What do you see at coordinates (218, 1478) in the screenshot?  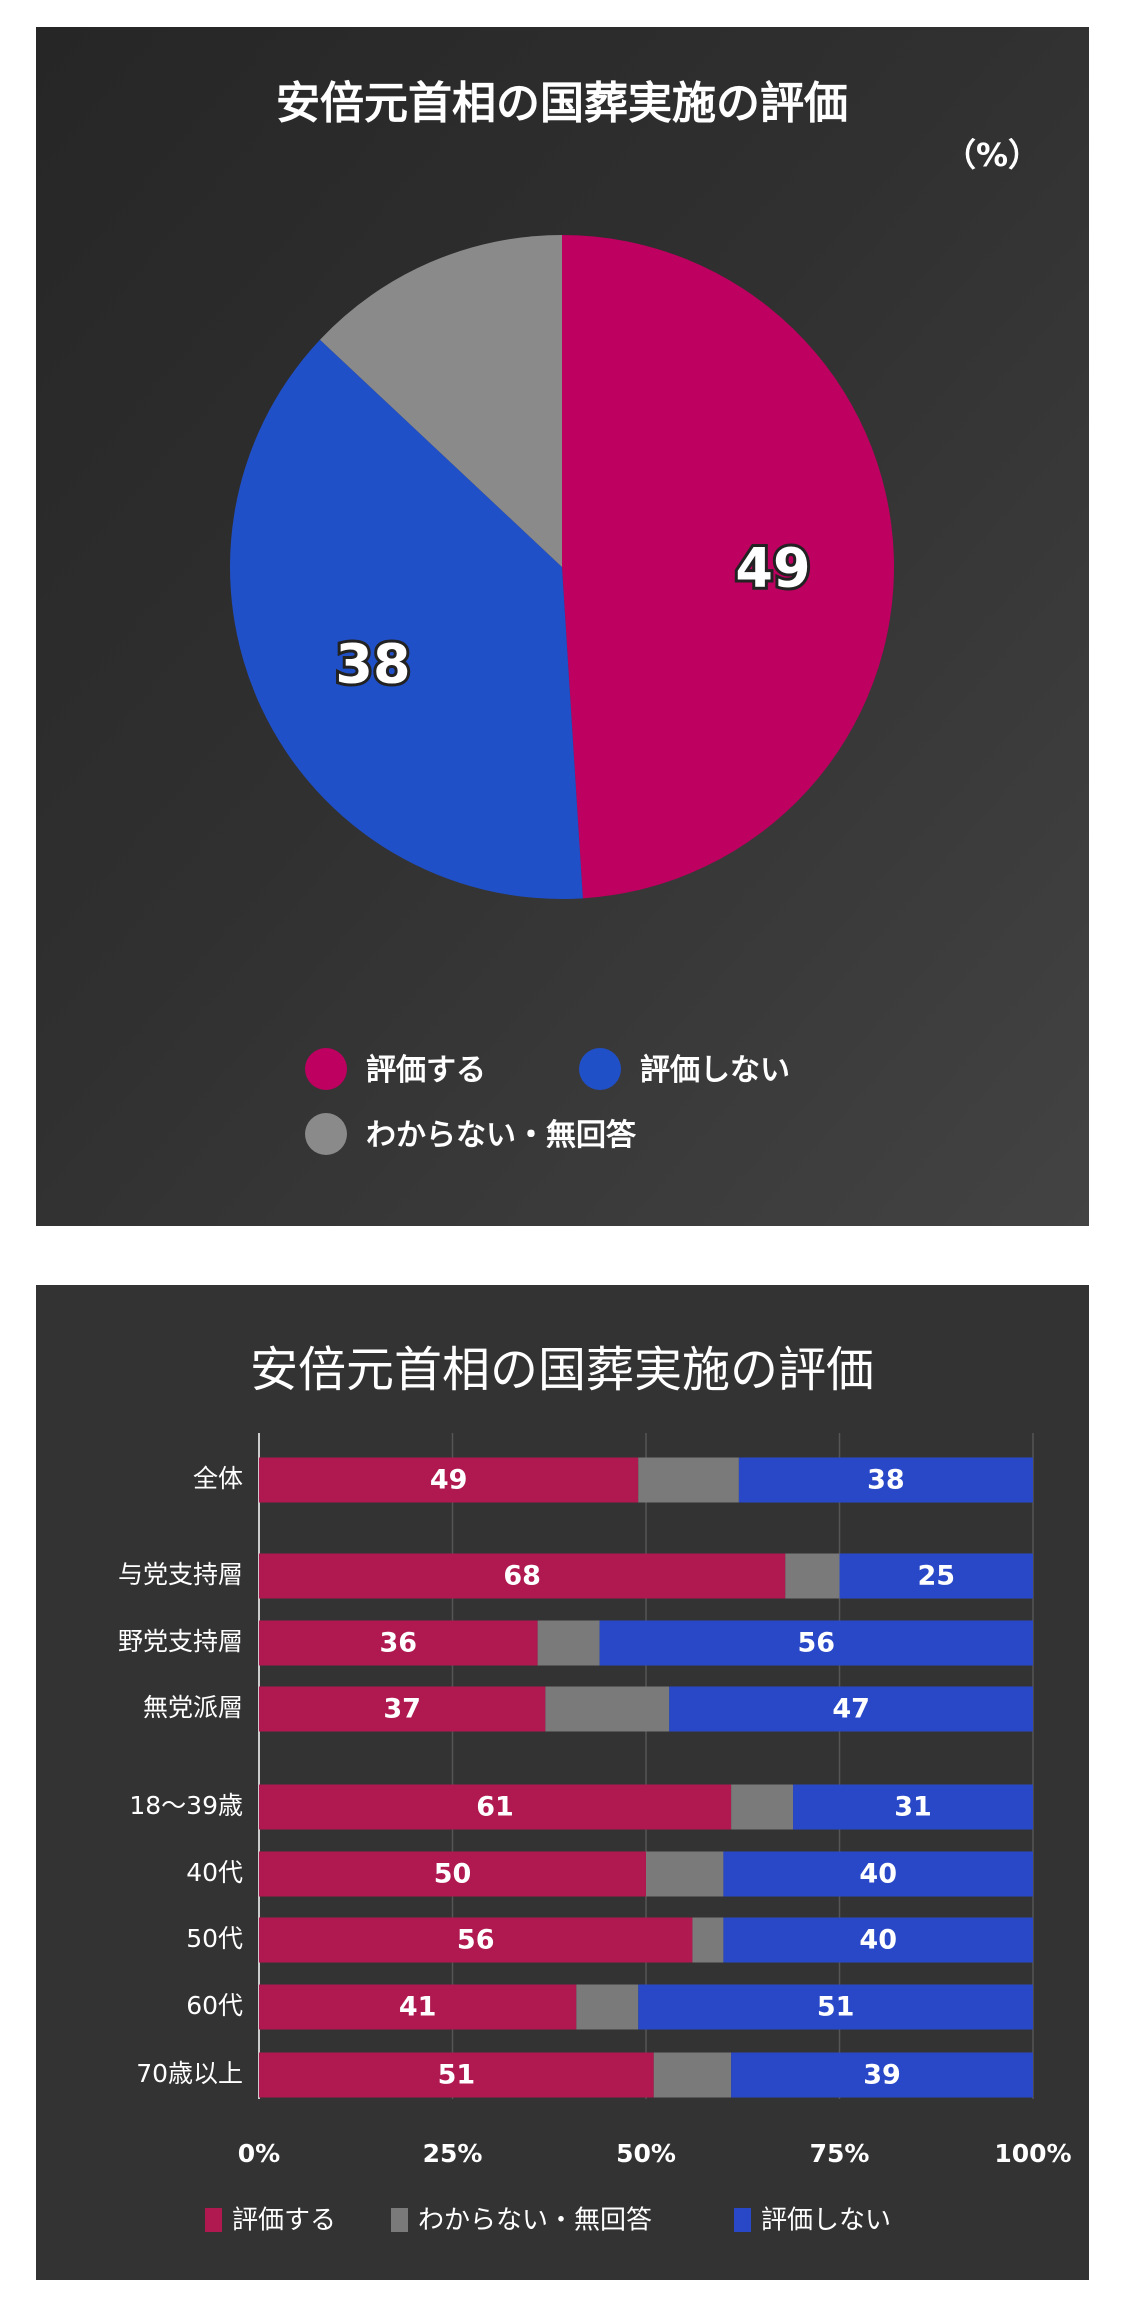 I see `category-label: 全体` at bounding box center [218, 1478].